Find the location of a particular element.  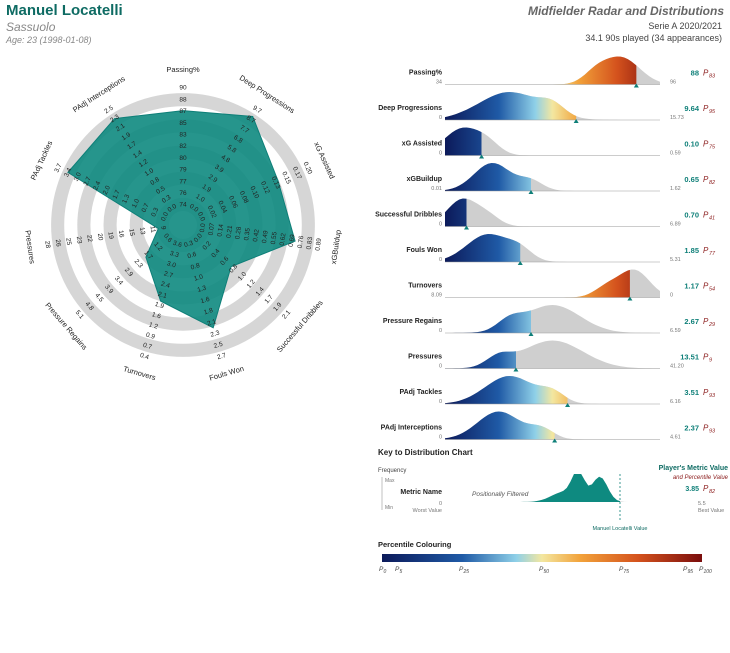

key-best: Best Value is located at coordinates (711, 511).